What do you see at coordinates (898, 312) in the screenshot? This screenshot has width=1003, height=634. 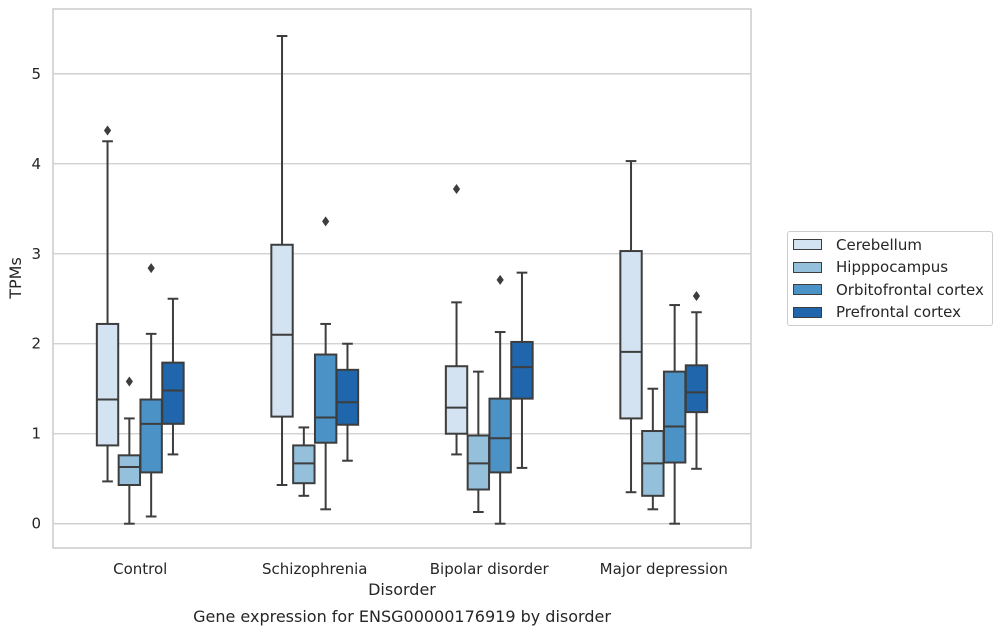 I see `legend-label: Prefrontal cortex` at bounding box center [898, 312].